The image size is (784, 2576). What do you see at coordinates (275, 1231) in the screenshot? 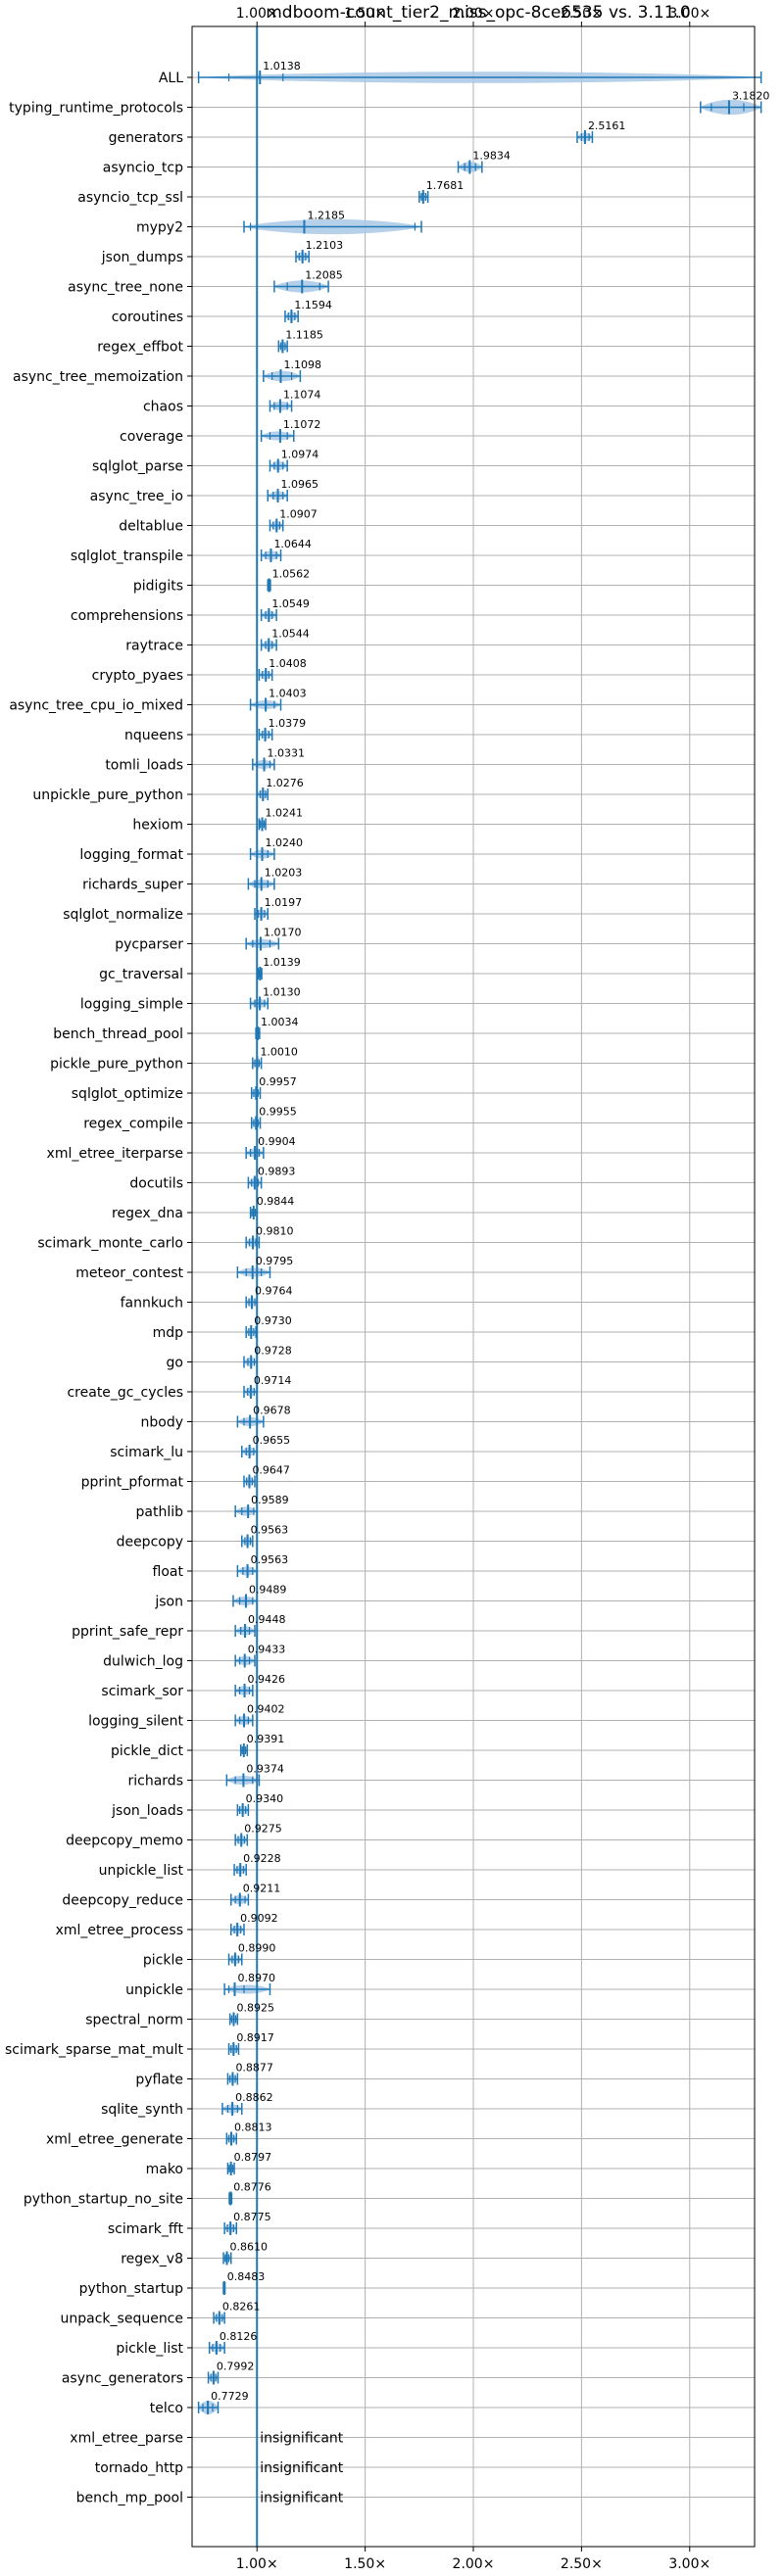
I see `value-label-scimark-monte-carlo: 0.9810` at bounding box center [275, 1231].